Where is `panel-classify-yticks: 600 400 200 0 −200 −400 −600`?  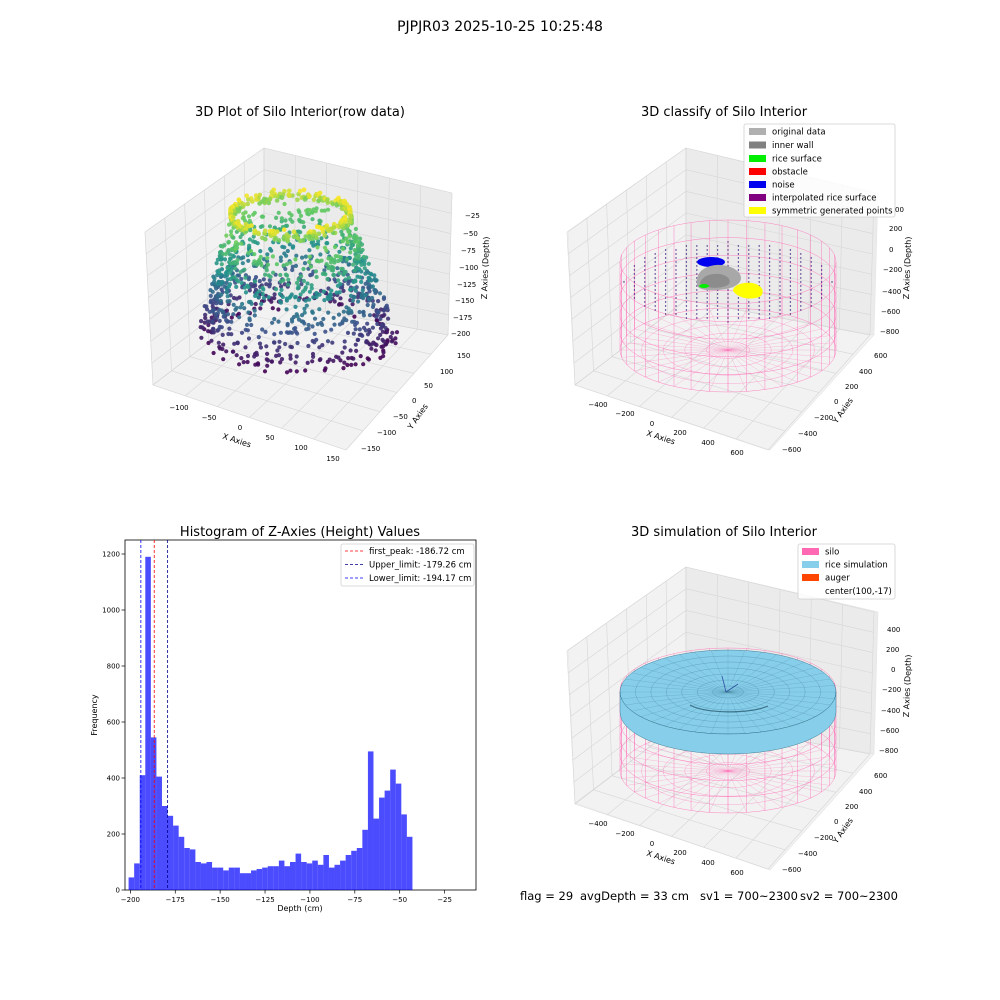 panel-classify-yticks: 600 400 200 0 −200 −400 −600 is located at coordinates (834, 403).